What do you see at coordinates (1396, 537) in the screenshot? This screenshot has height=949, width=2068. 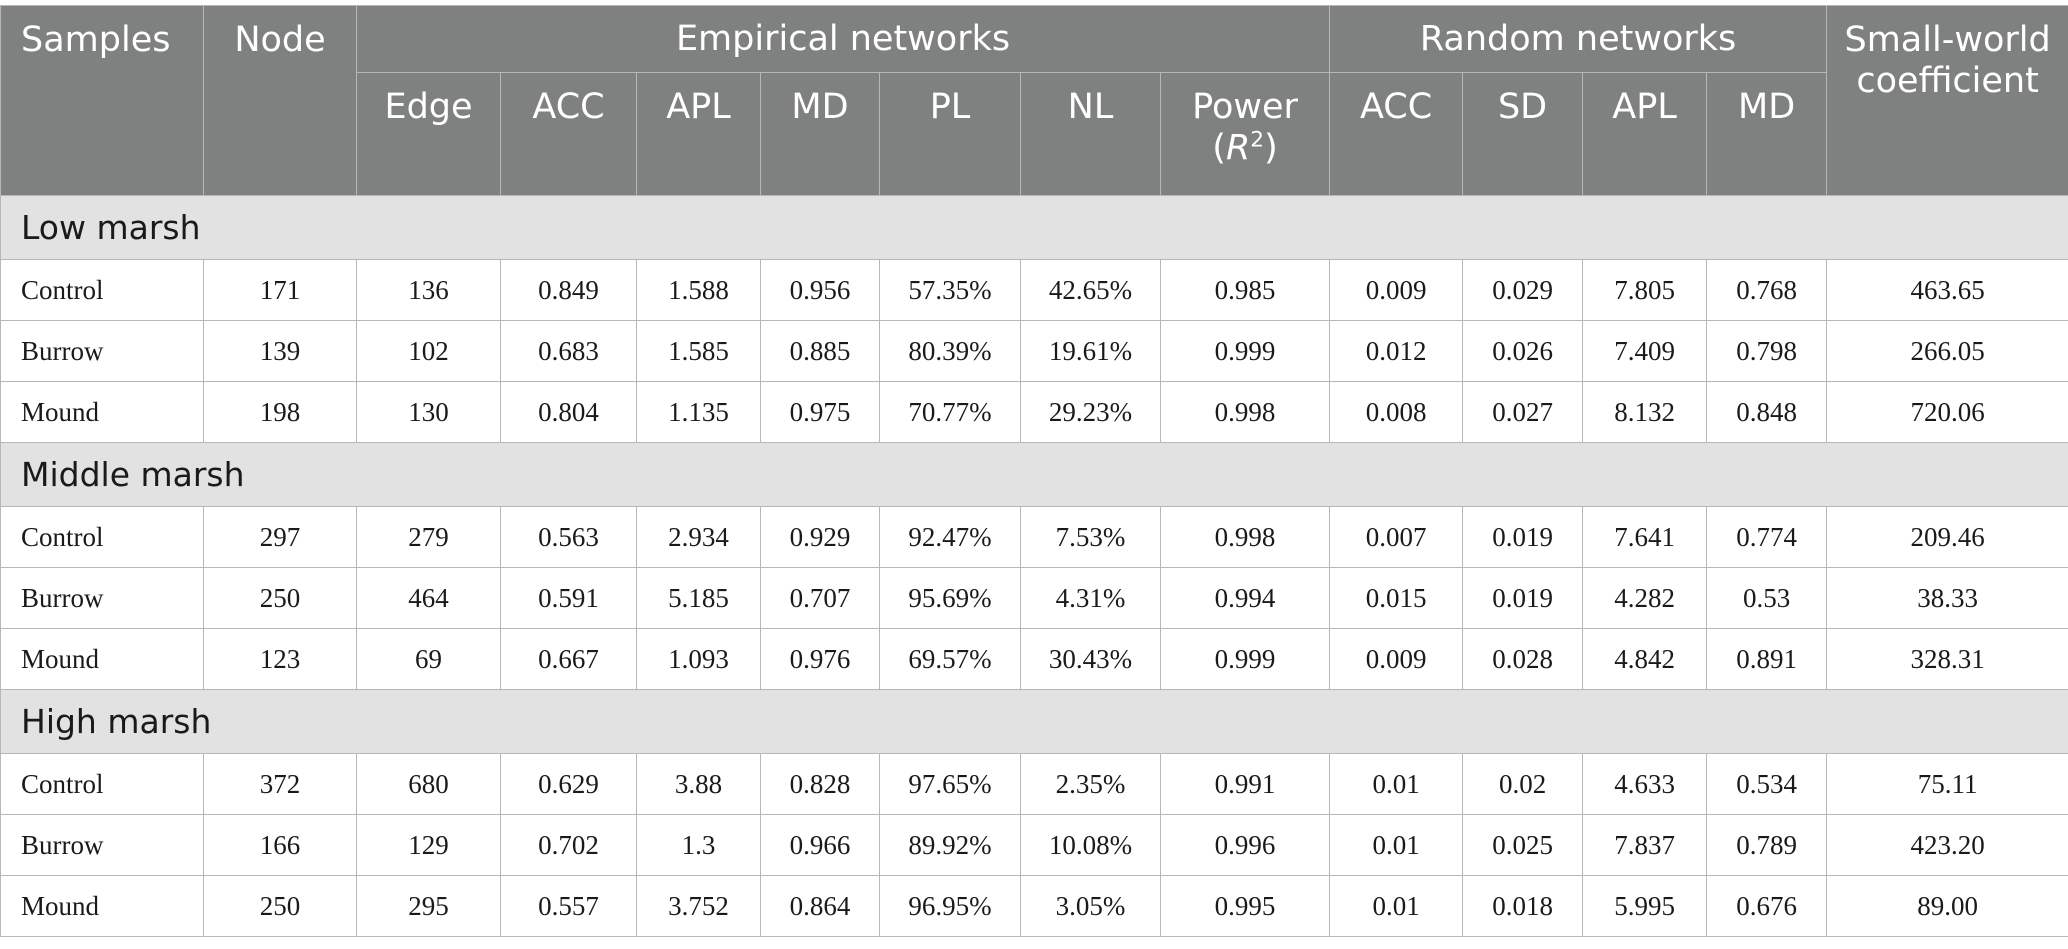 I see `cell-racc: 0.007` at bounding box center [1396, 537].